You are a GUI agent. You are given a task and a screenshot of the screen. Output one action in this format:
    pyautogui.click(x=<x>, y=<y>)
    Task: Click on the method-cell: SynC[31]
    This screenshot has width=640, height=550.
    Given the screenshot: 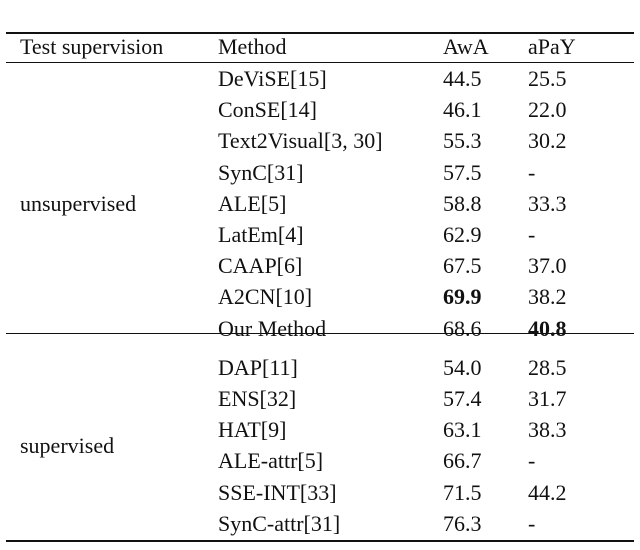 What is the action you would take?
    pyautogui.click(x=261, y=172)
    